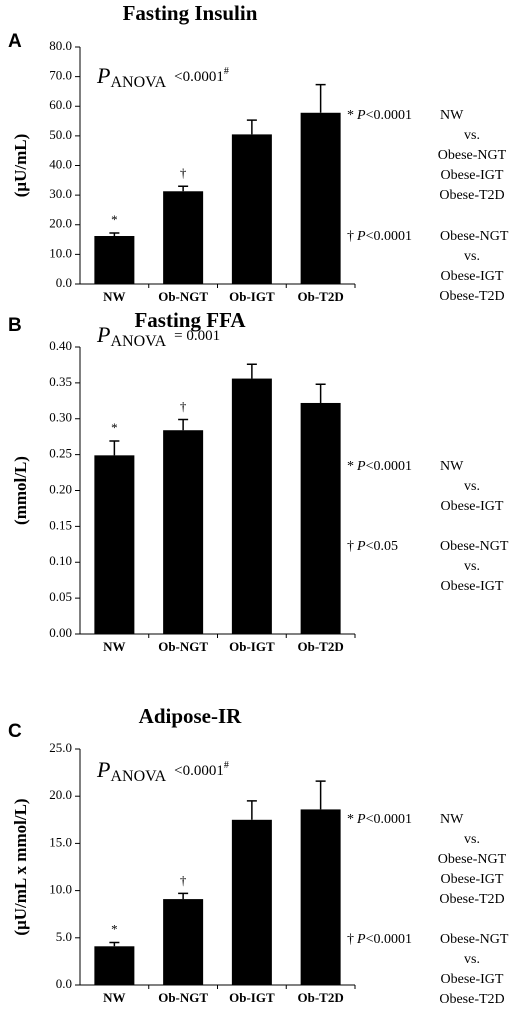 Image resolution: width=520 pixels, height=1014 pixels. Describe the element at coordinates (60, 163) in the screenshot. I see `y-tick-label: 40.0` at that location.